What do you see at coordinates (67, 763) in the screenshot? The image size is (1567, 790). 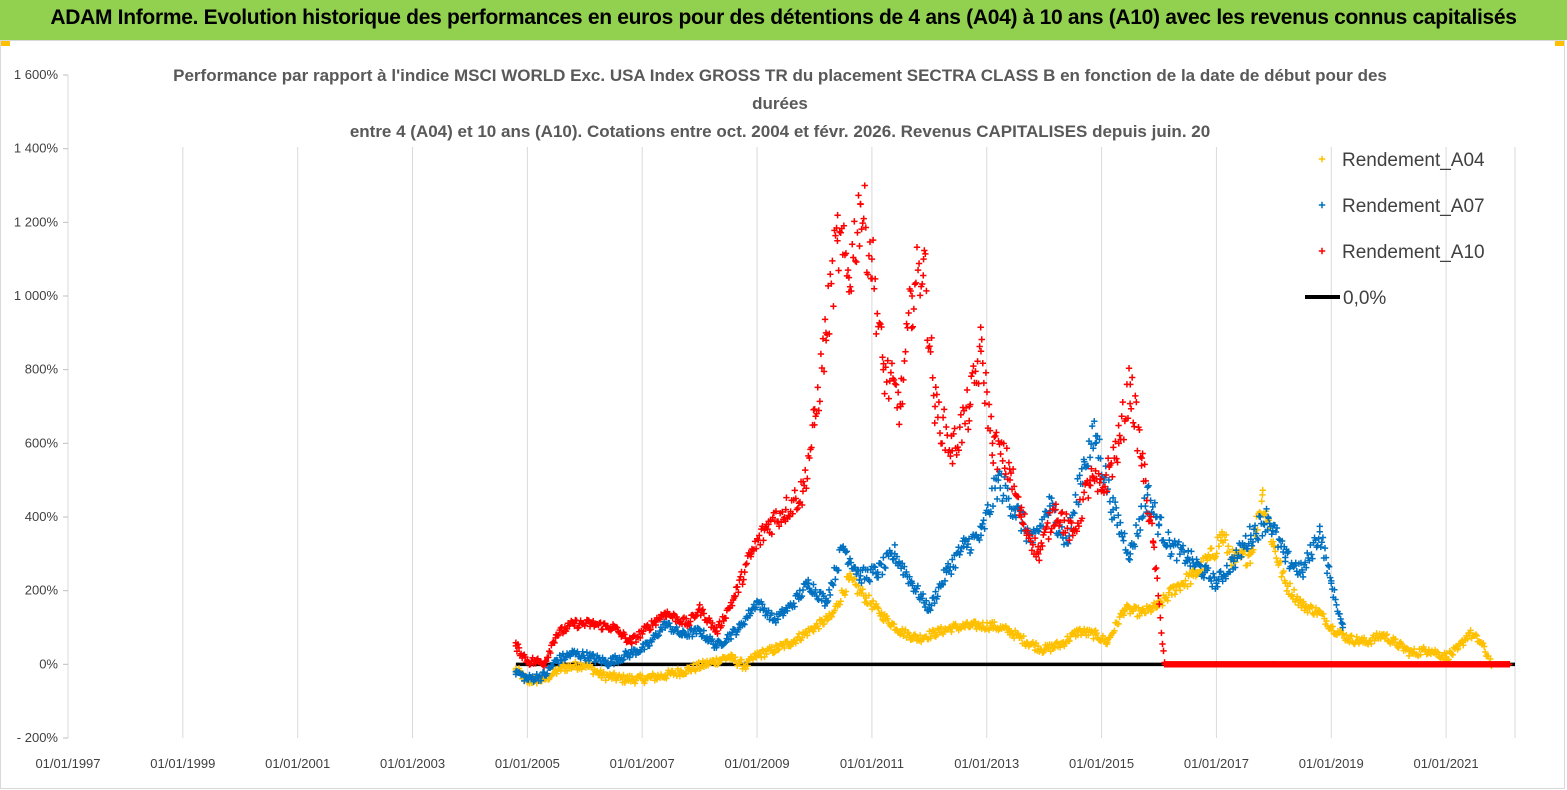 I see `x-tick-label: 01/01/1997` at bounding box center [67, 763].